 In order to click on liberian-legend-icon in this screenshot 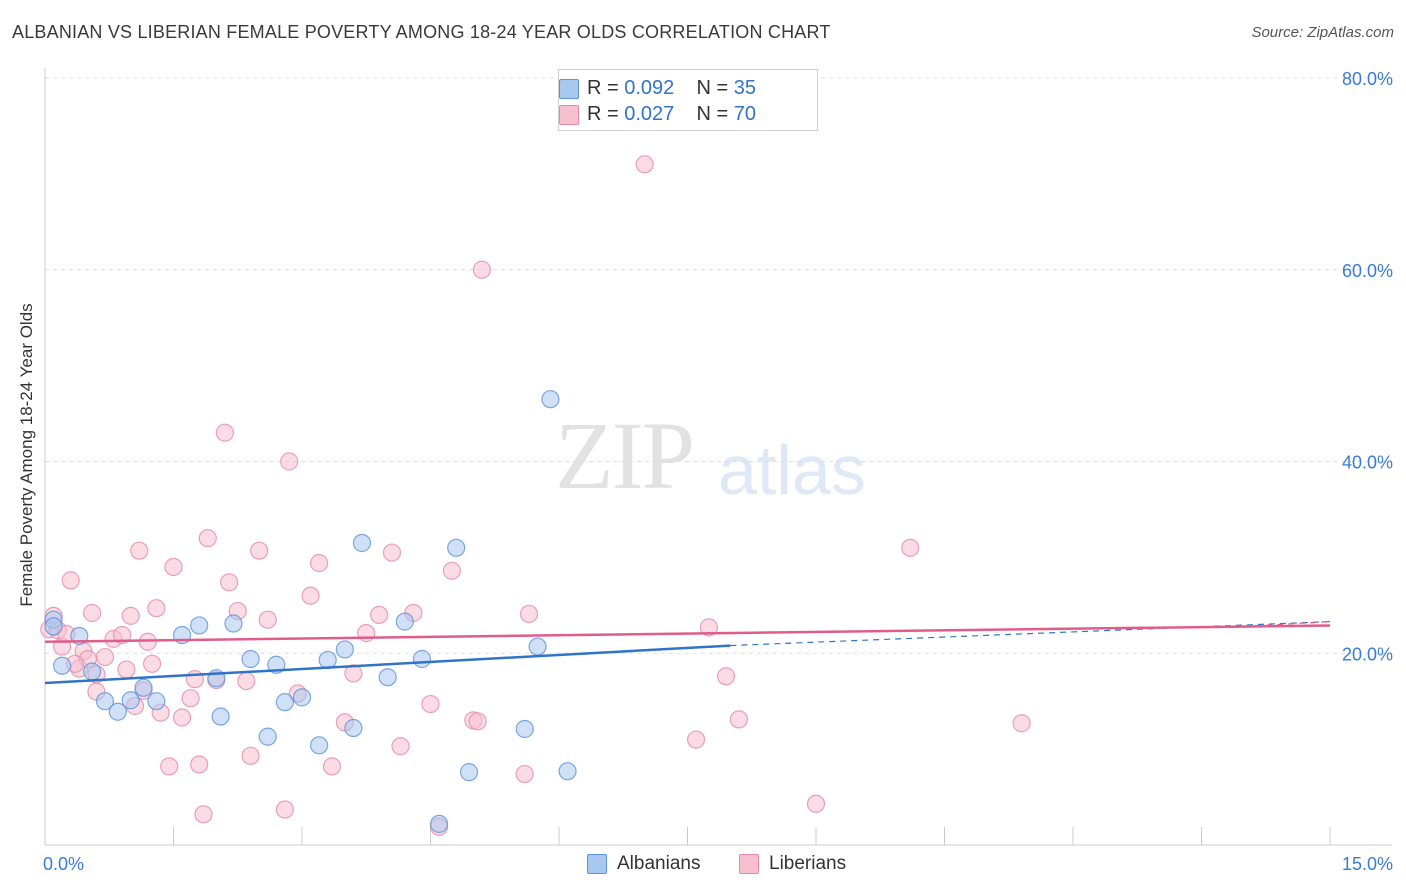, I will do `click(749, 864)`.